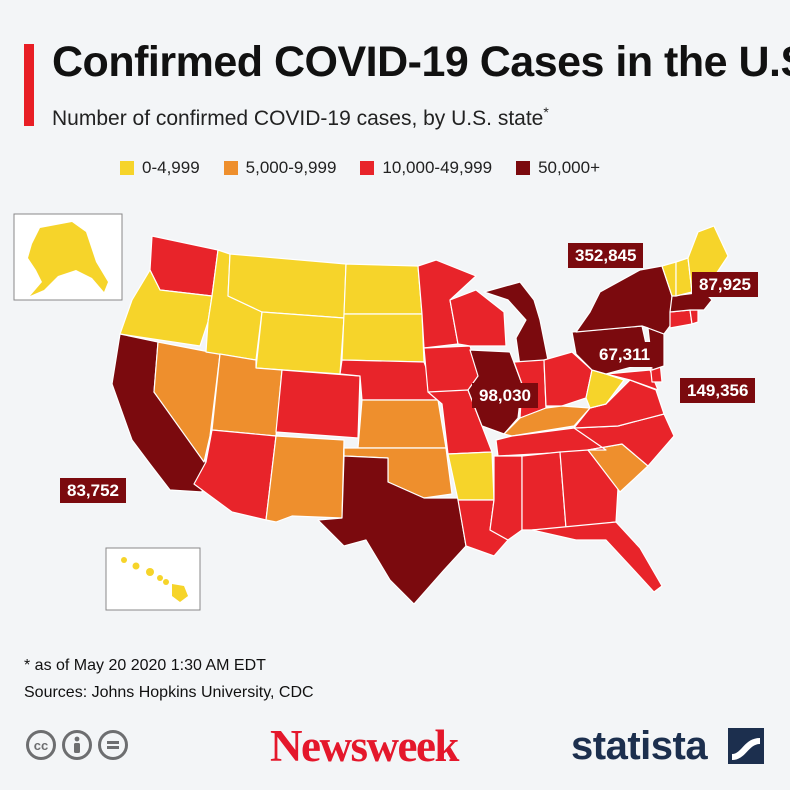  I want to click on state-florida, so click(597, 557).